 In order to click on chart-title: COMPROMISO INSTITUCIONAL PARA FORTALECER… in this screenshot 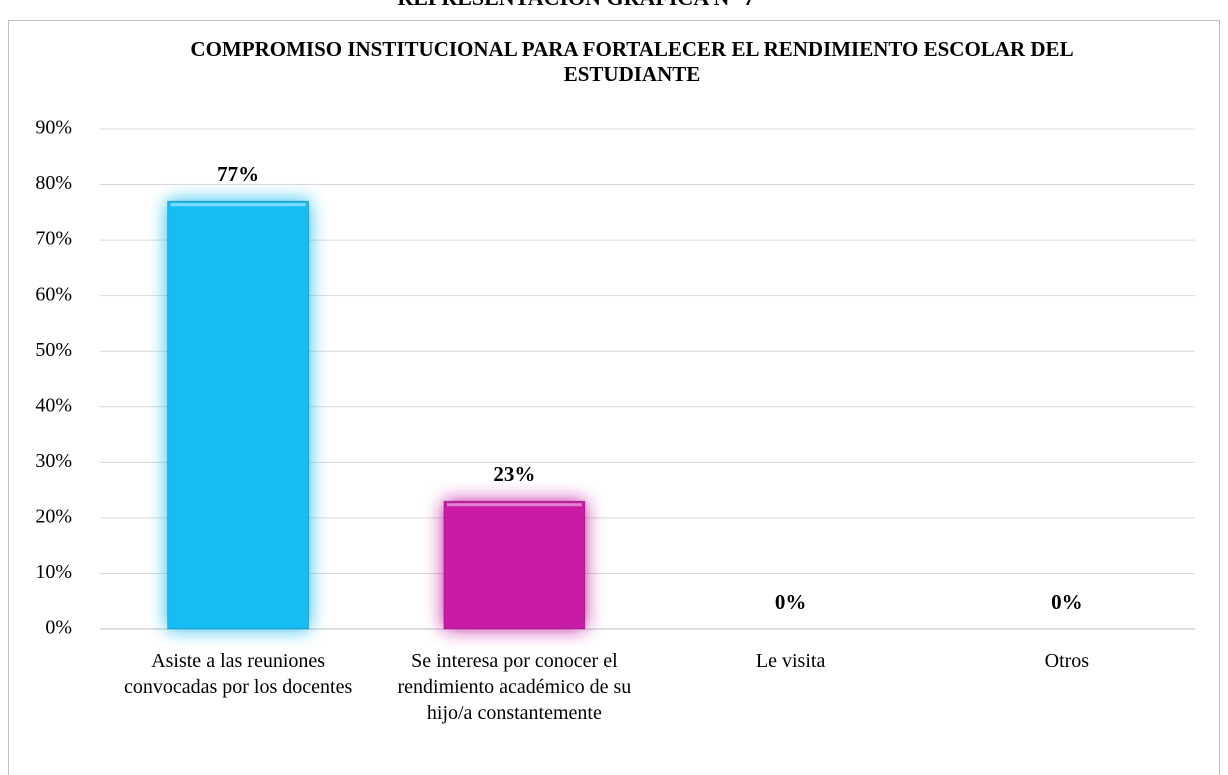, I will do `click(631, 61)`.